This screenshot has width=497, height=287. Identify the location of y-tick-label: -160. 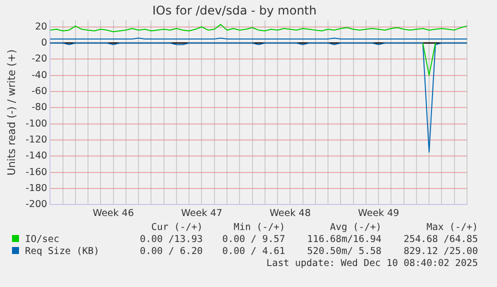
(37, 172).